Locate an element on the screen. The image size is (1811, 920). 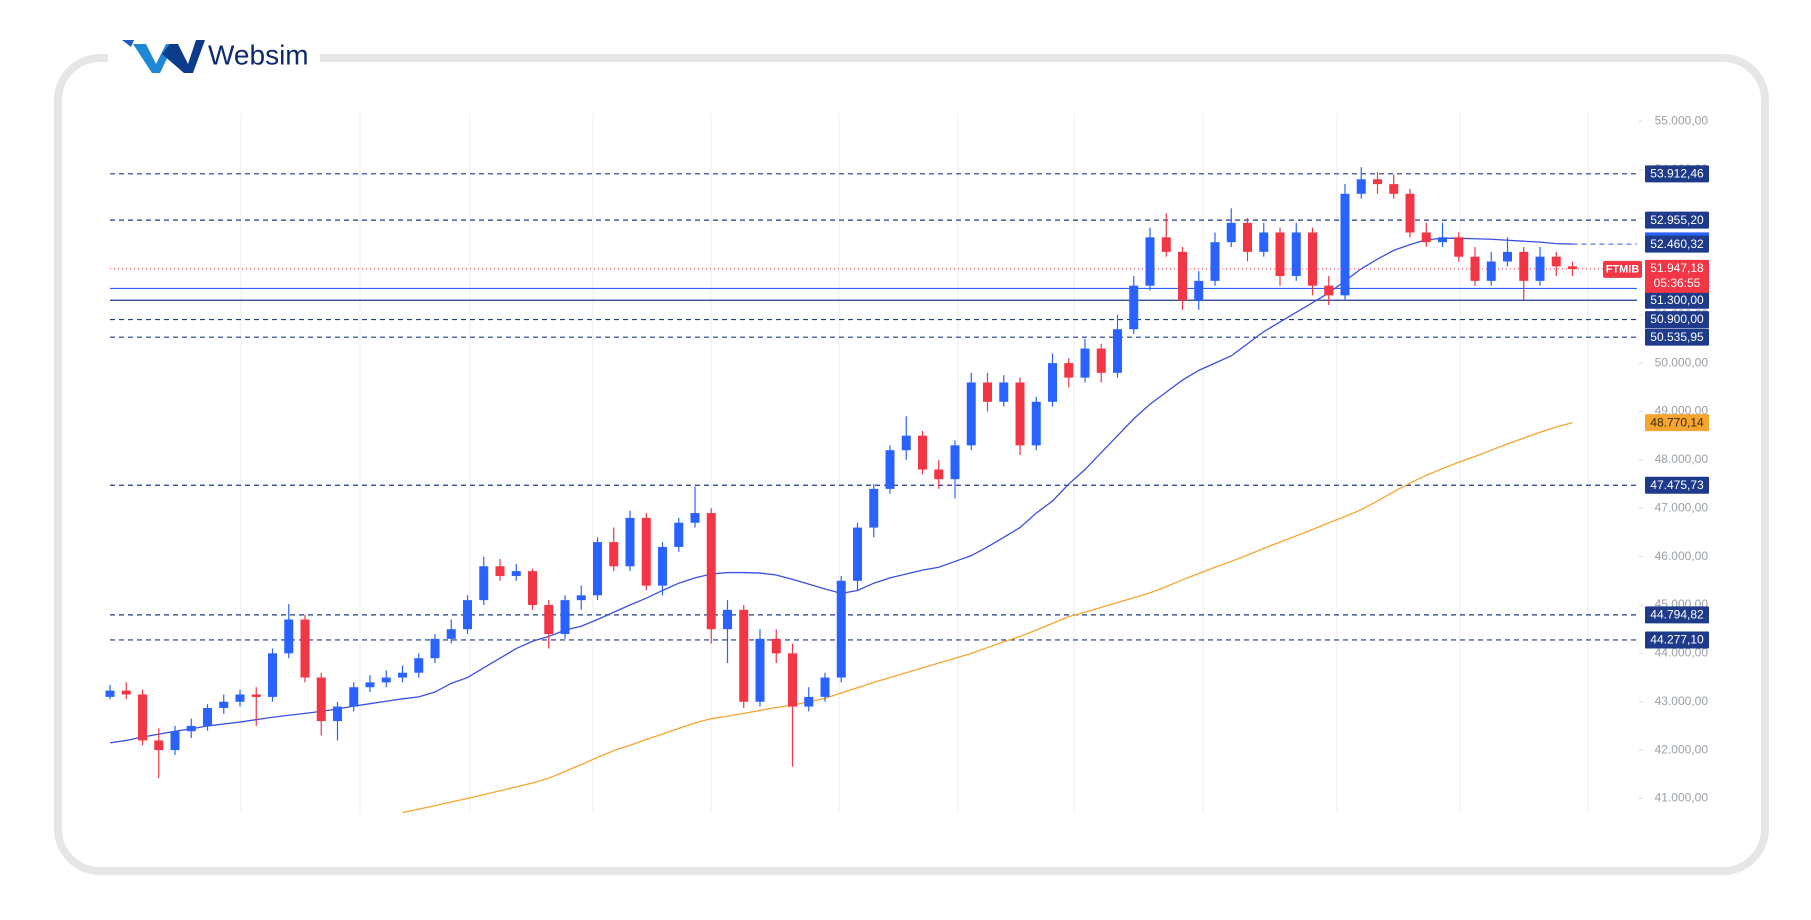
logo-w-left is located at coordinates (153, 58).